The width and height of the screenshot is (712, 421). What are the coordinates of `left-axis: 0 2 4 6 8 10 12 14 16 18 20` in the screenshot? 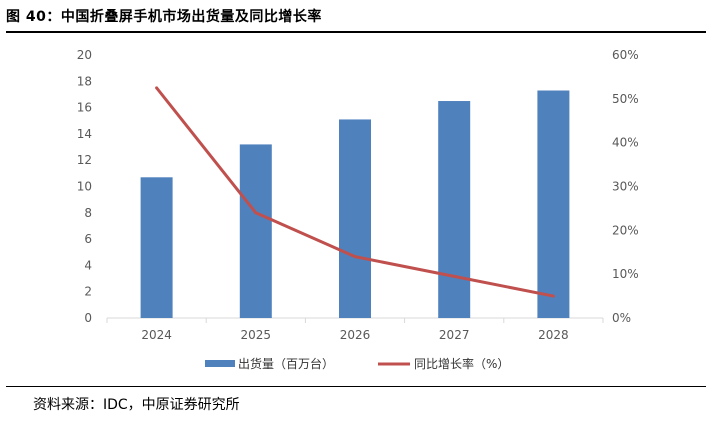 It's located at (84, 186).